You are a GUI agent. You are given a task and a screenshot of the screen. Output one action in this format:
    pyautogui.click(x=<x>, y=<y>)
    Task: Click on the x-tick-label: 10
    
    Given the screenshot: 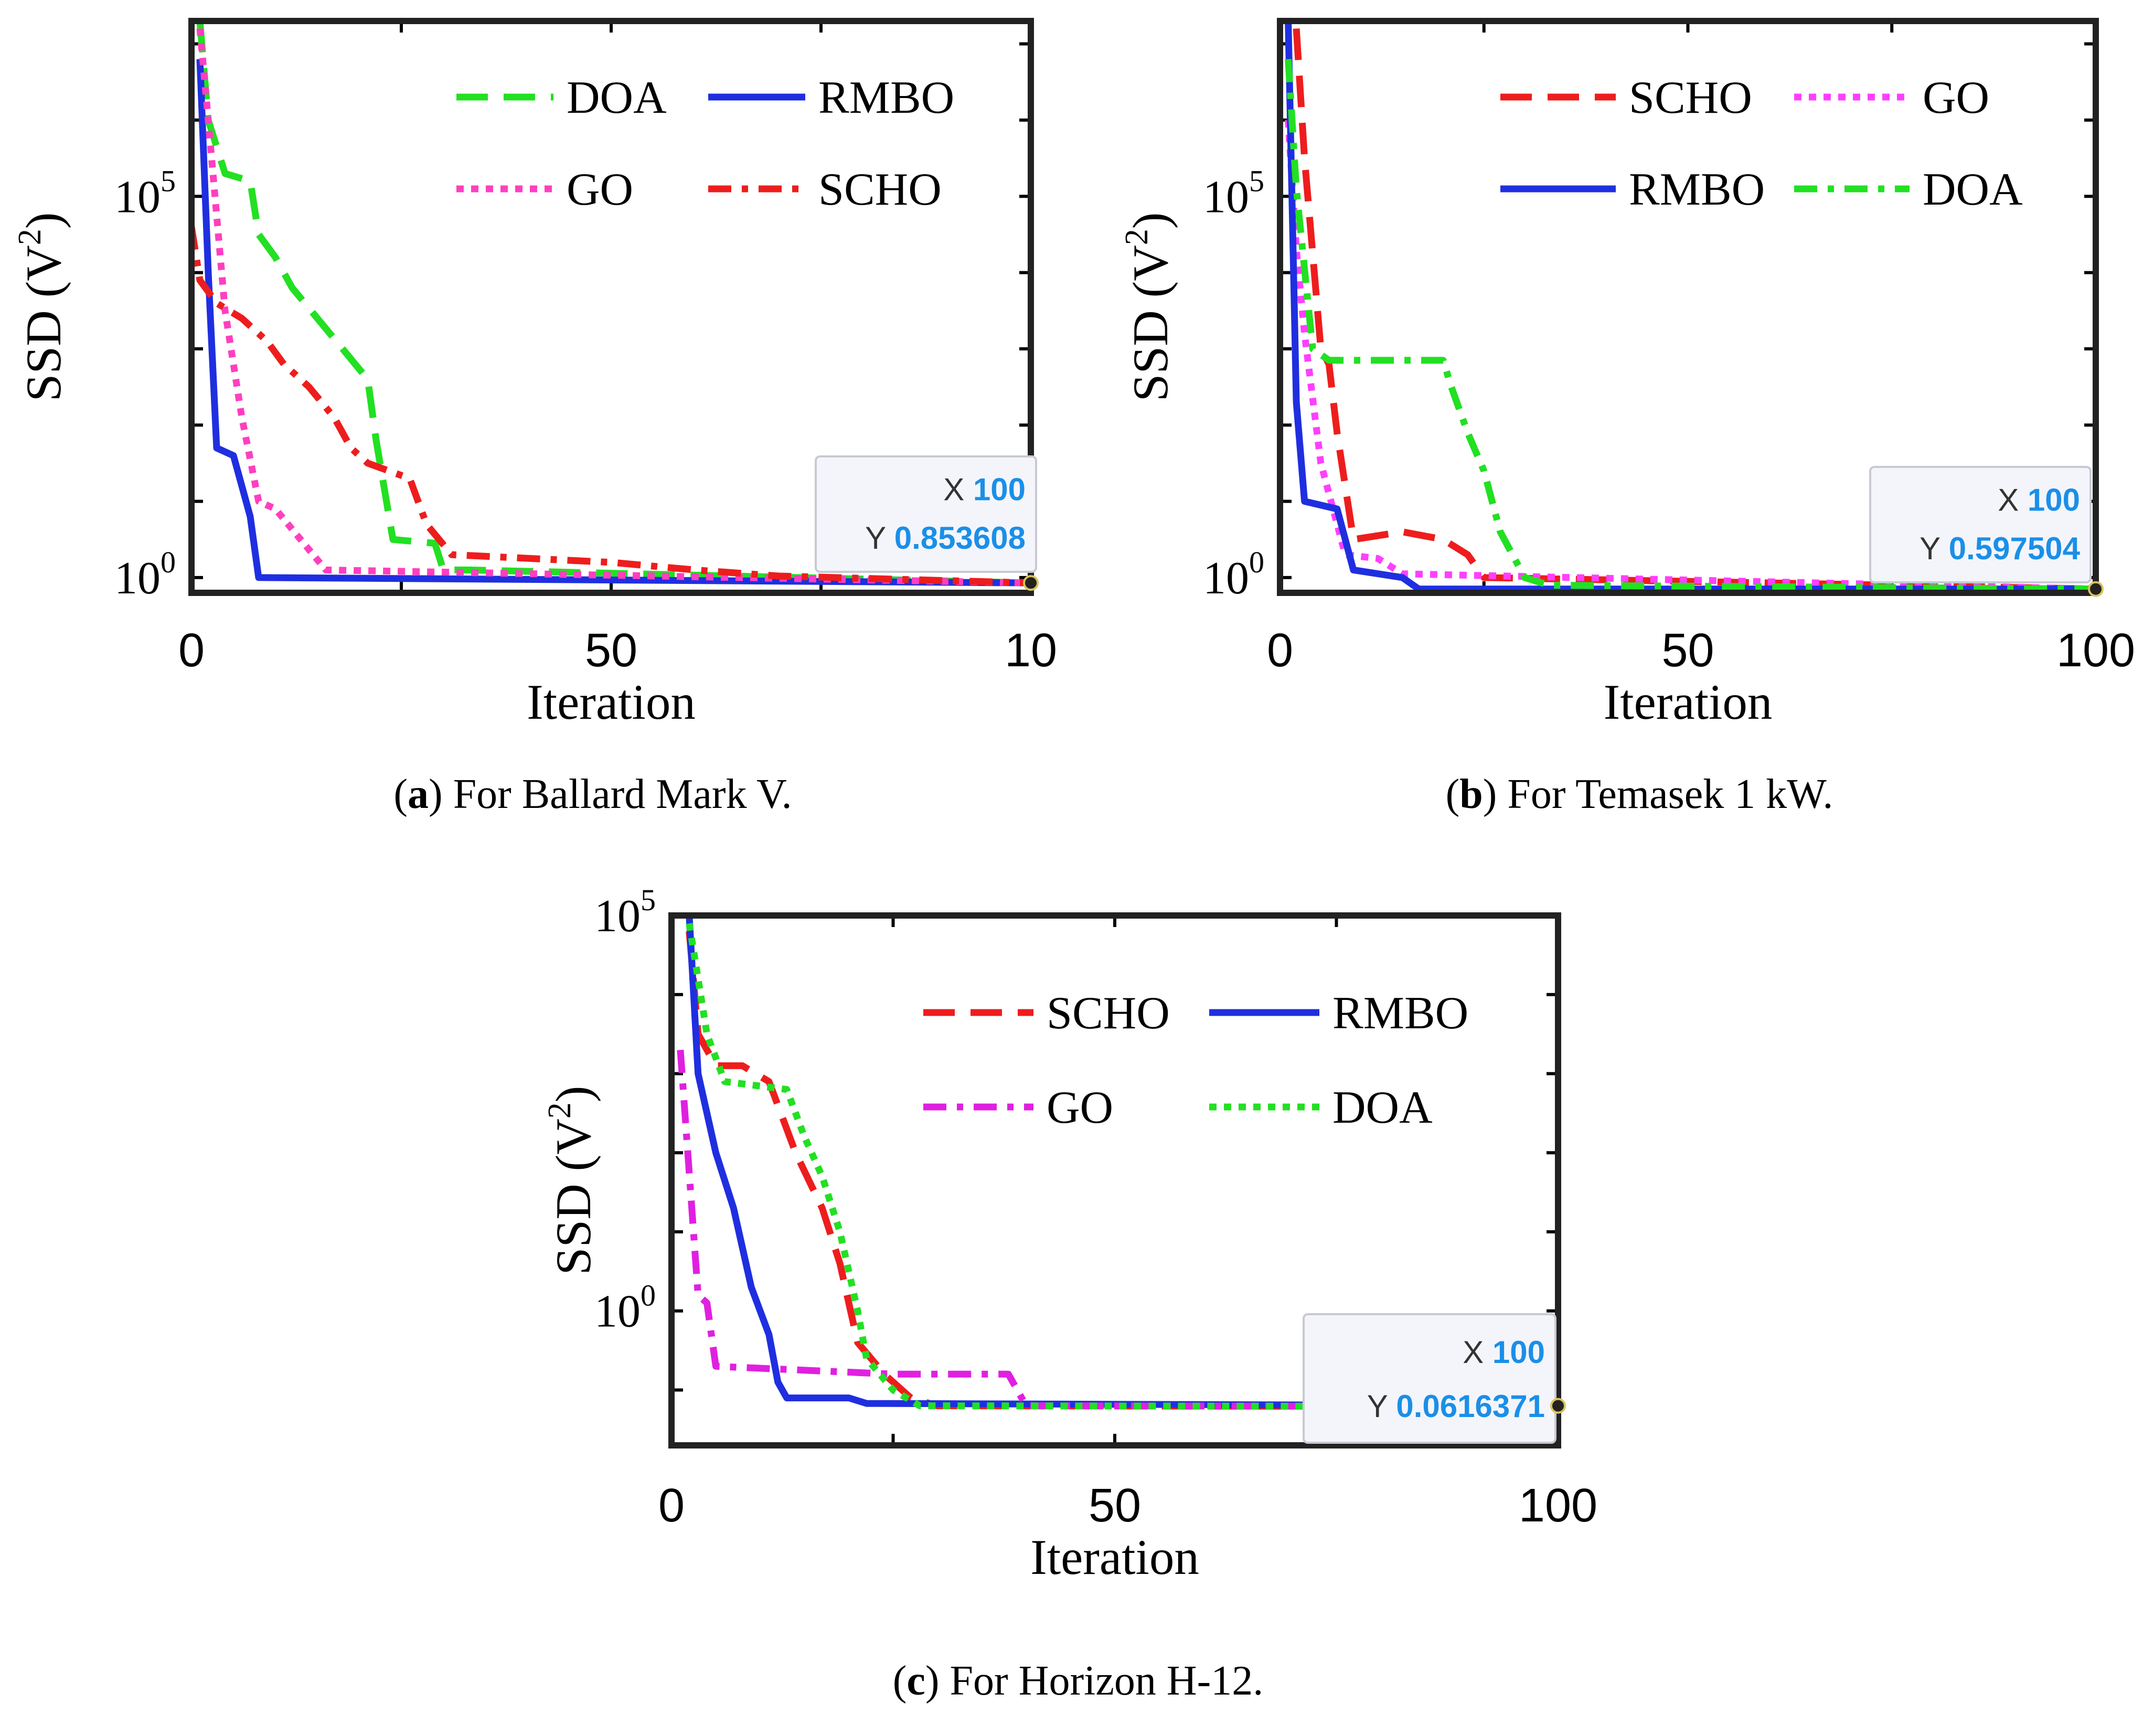 What is the action you would take?
    pyautogui.click(x=1031, y=650)
    